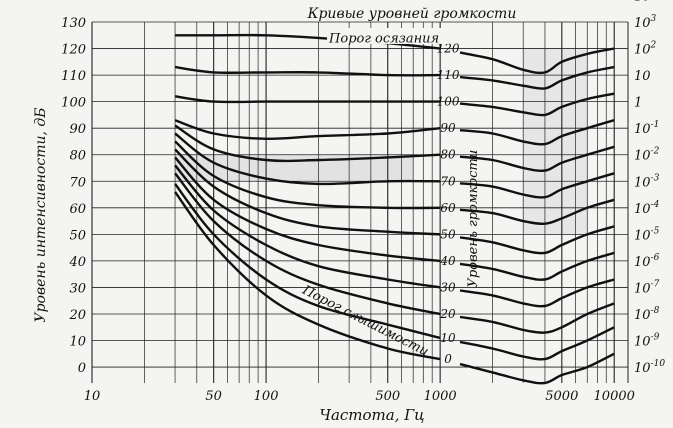 Image resolution: width=673 pixels, height=428 pixels. I want to click on right-tick-label: 10⁻⁶, so click(647, 261).